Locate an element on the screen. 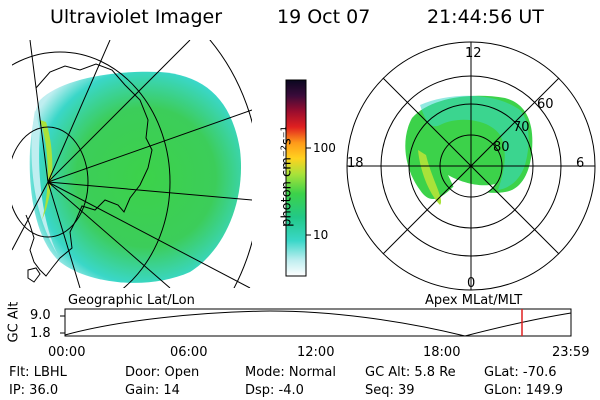 This screenshot has width=600, height=400. geo-aurora-edge is located at coordinates (44, 182).